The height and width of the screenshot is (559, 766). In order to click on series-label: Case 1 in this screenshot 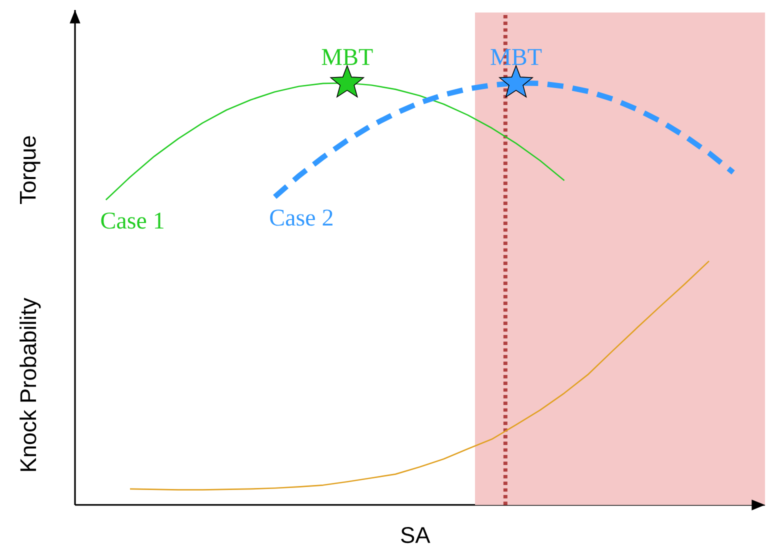, I will do `click(132, 220)`.